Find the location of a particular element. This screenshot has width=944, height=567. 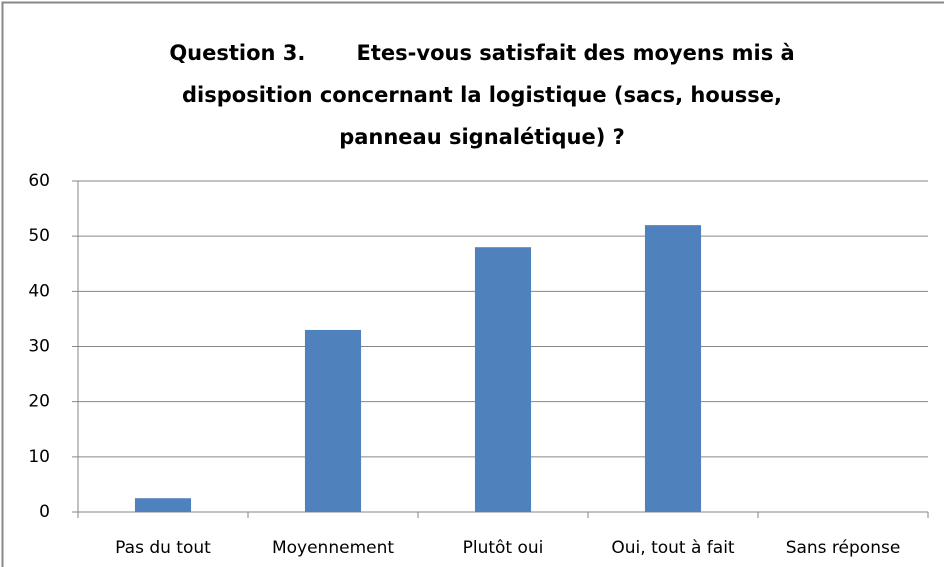

x-tick-label: Sans réponse is located at coordinates (843, 548).